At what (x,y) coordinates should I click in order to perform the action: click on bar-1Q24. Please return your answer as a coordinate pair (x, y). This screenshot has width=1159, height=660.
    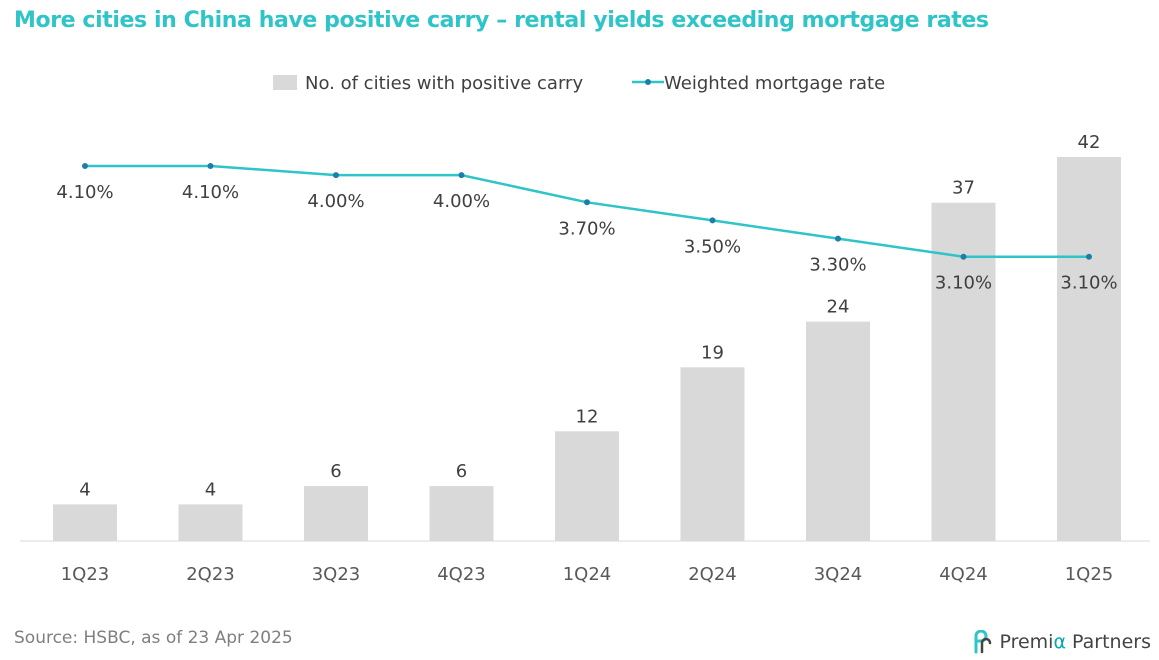
    Looking at the image, I should click on (587, 486).